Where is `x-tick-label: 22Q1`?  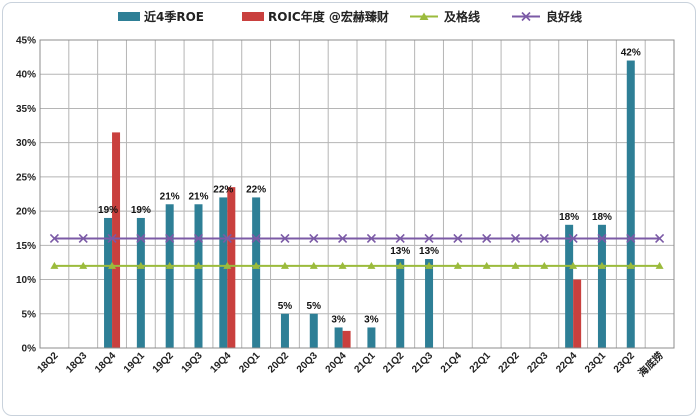 x-tick-label: 22Q1 is located at coordinates (480, 362).